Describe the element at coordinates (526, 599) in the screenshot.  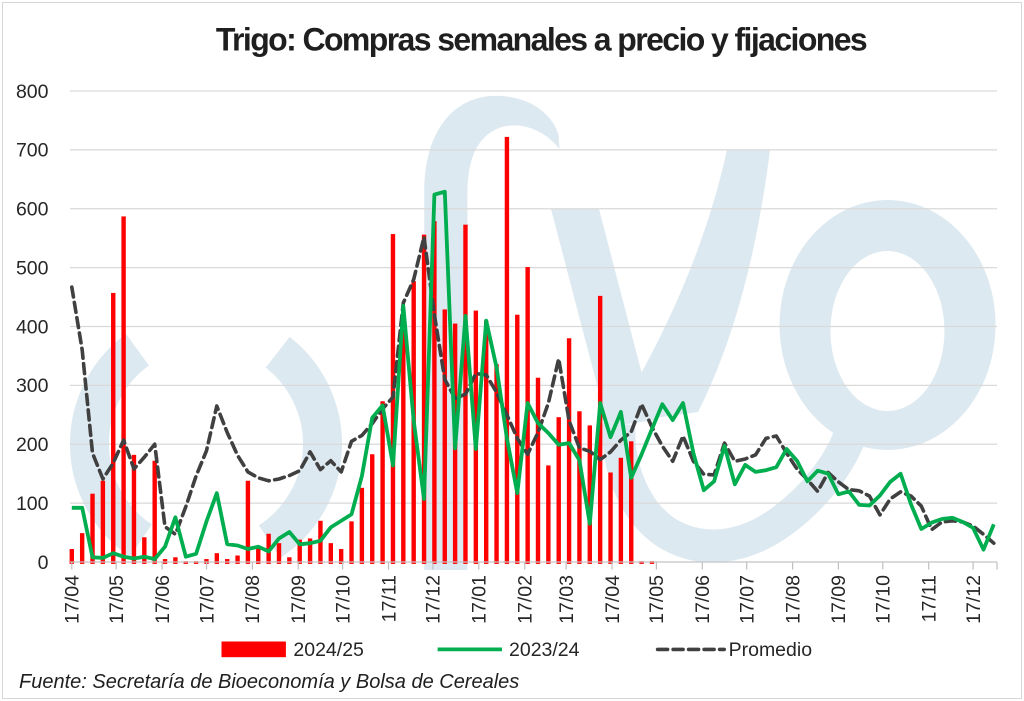
I see `svg-text: 17/02` at that location.